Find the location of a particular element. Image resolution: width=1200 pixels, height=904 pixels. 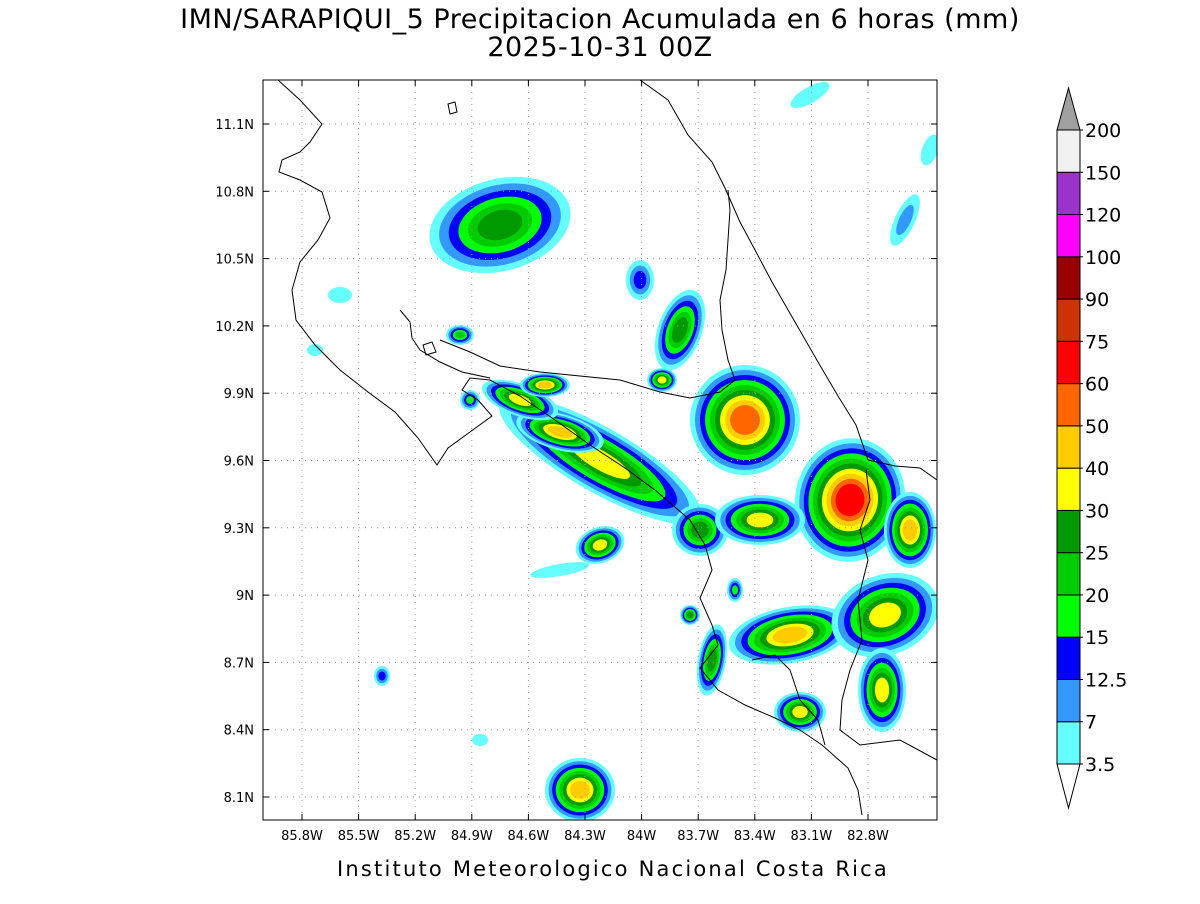

colorbar-label: 12.5 is located at coordinates (1106, 680).